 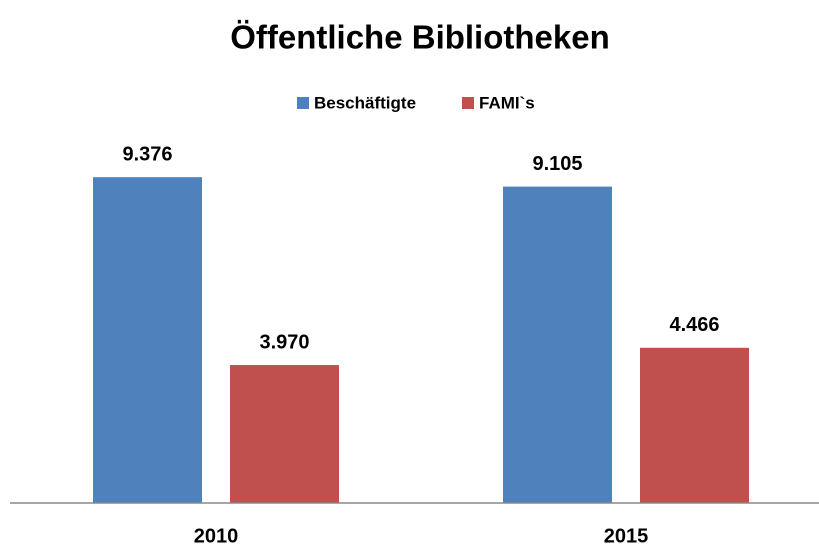 I want to click on data-label: 3.970, so click(x=284, y=342).